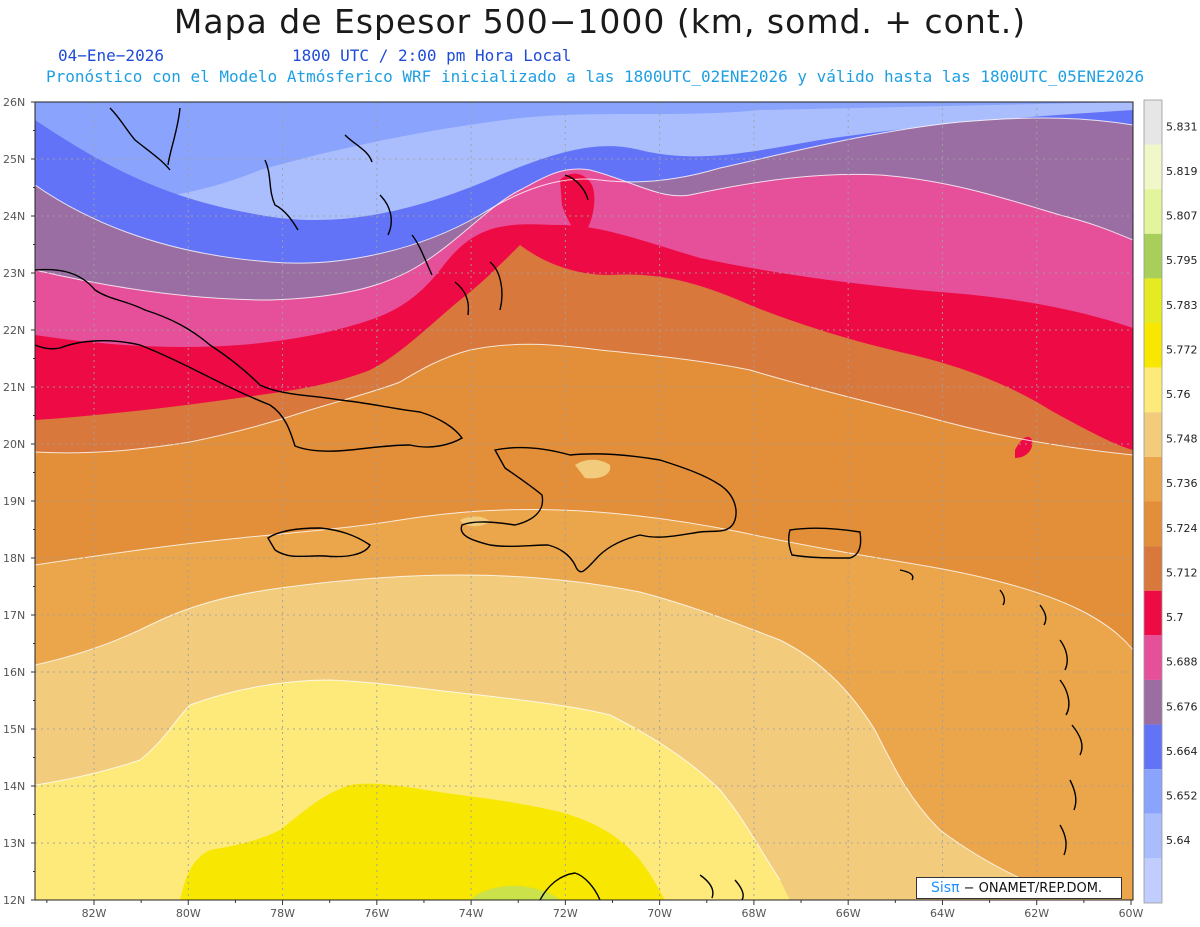  What do you see at coordinates (14, 501) in the screenshot?
I see `lat-label: 19N` at bounding box center [14, 501].